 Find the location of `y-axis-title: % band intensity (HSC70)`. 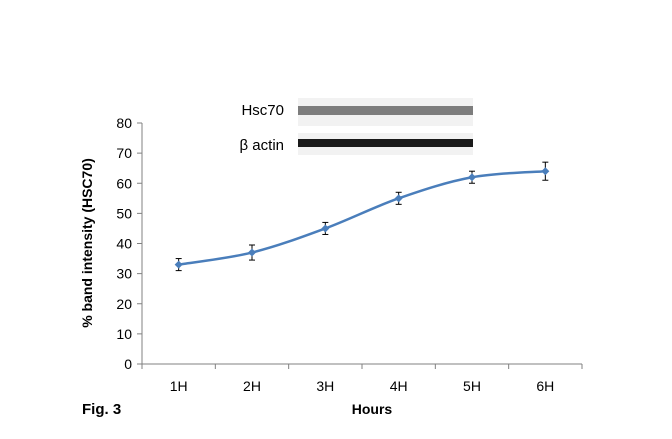

y-axis-title: % band intensity (HSC70) is located at coordinates (87, 243).